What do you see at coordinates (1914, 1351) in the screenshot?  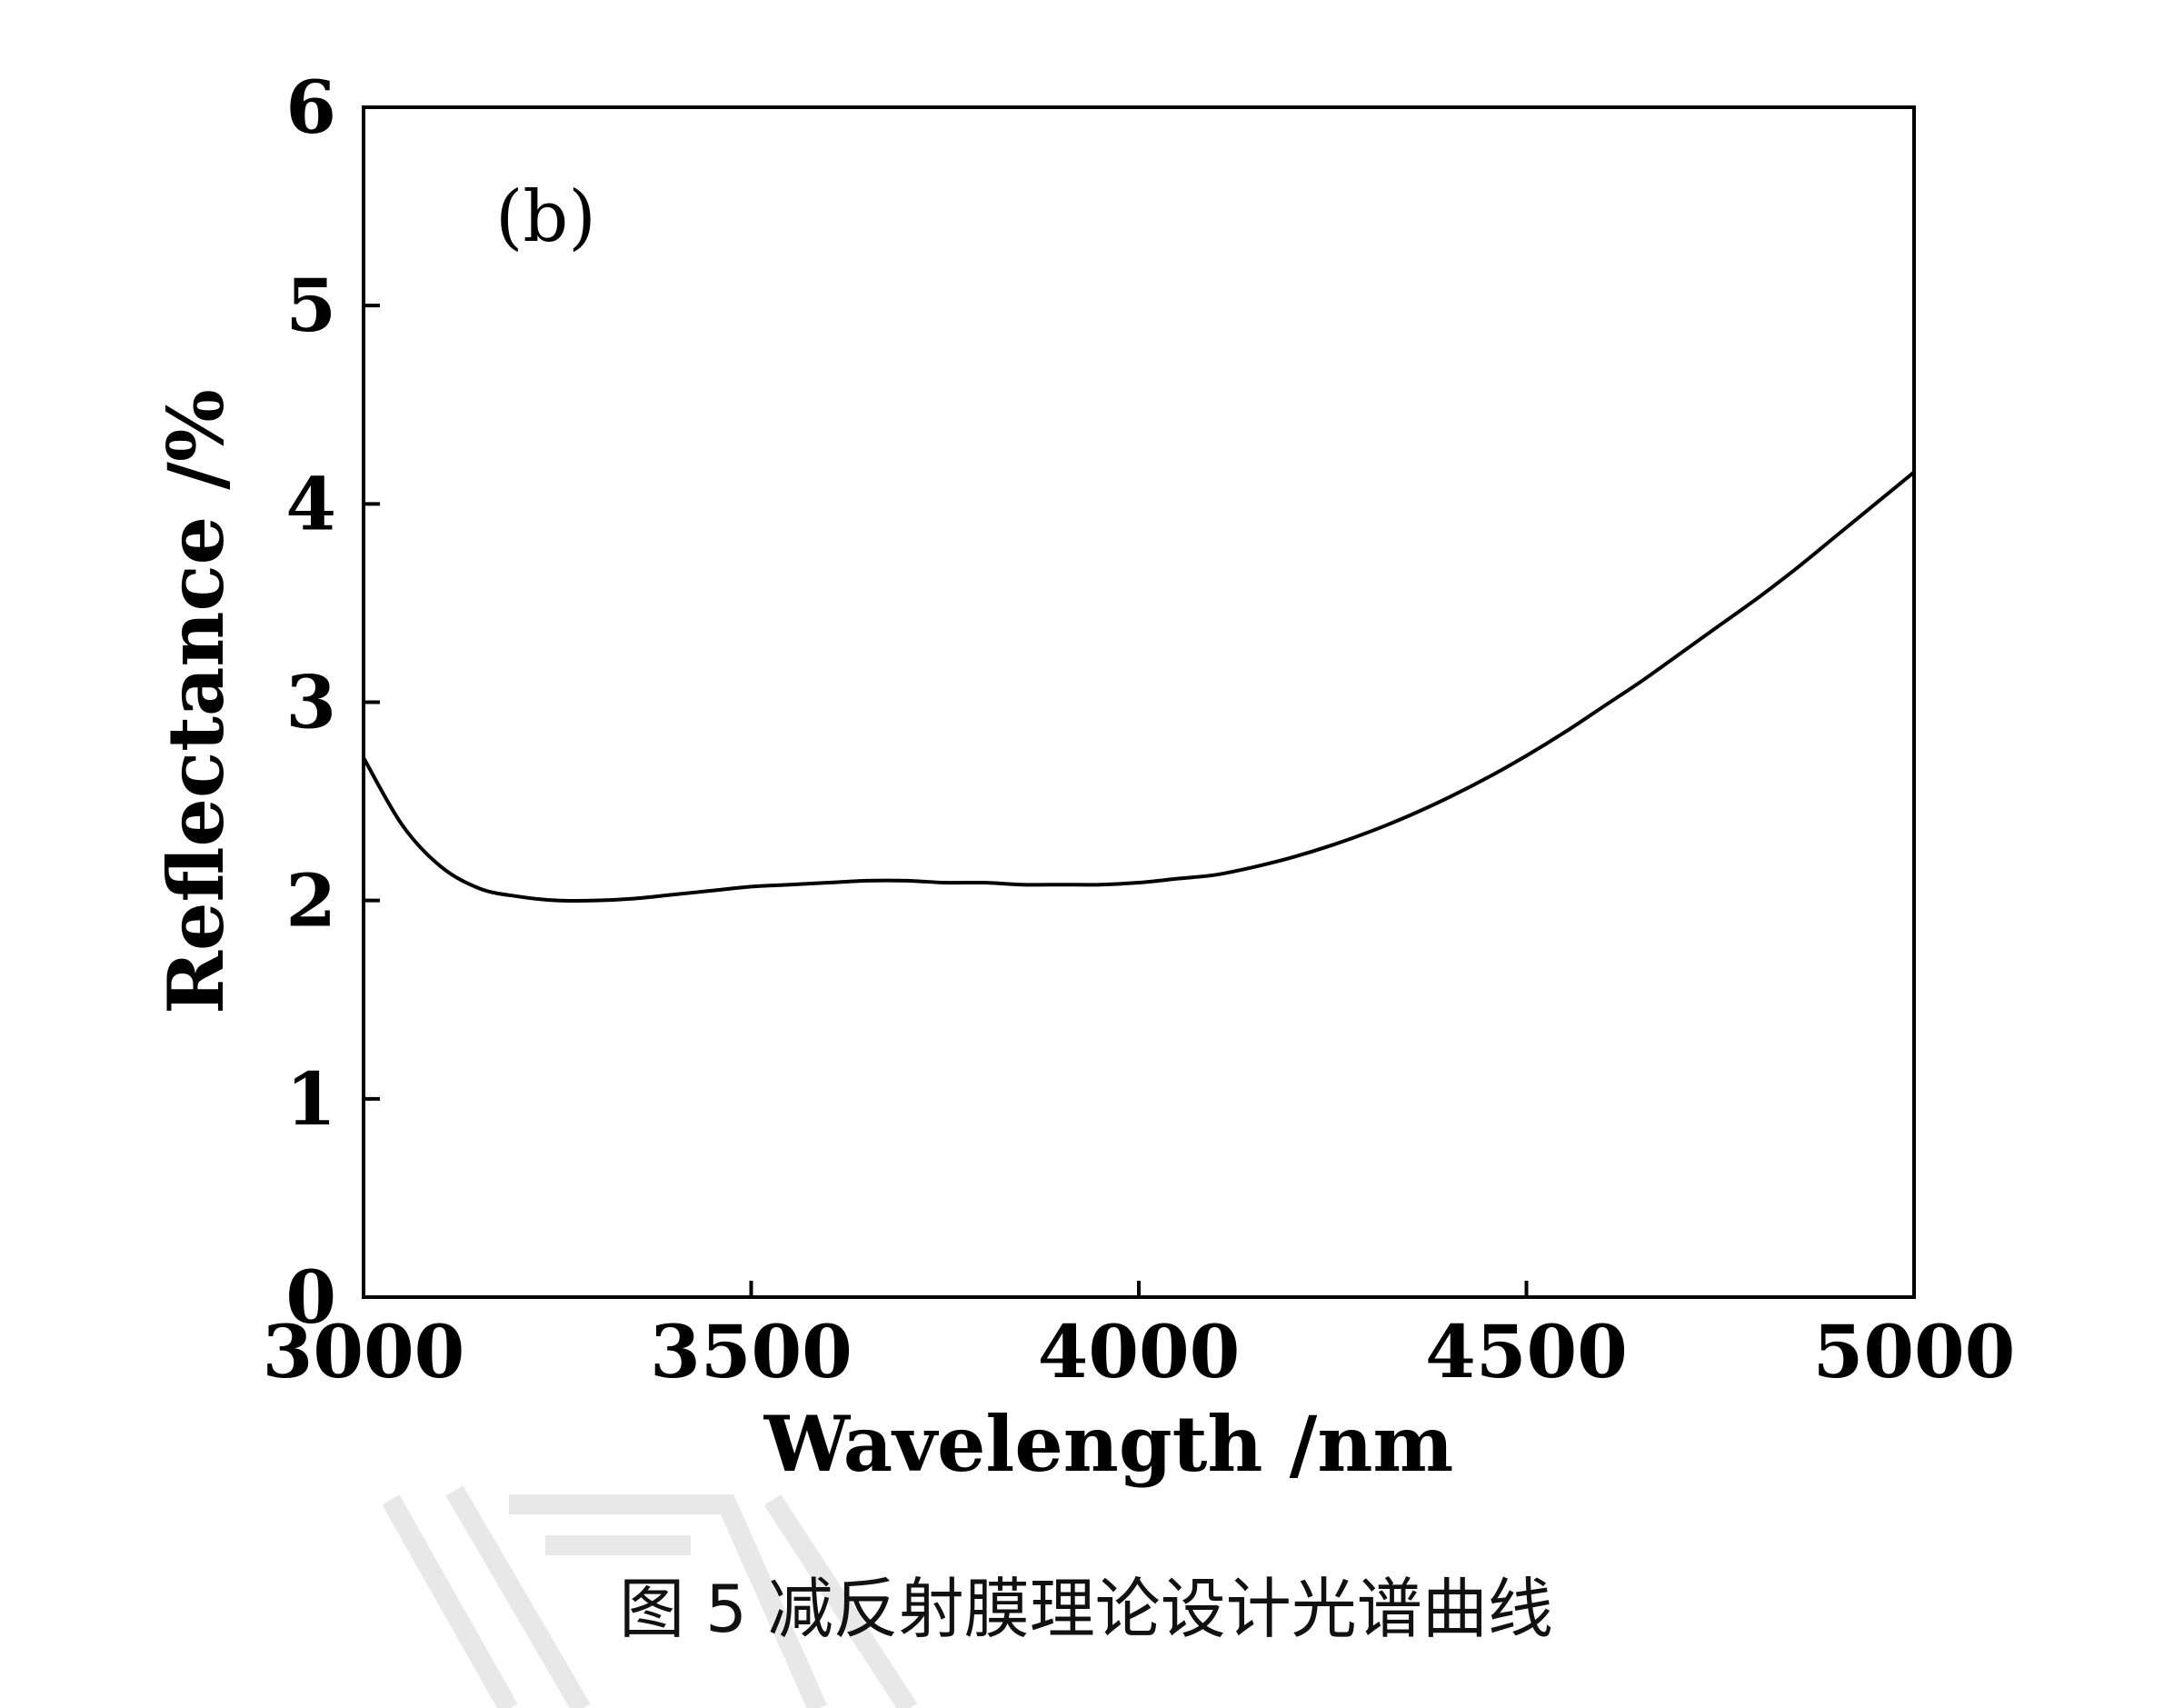 I see `x-tick-label: 5000` at bounding box center [1914, 1351].